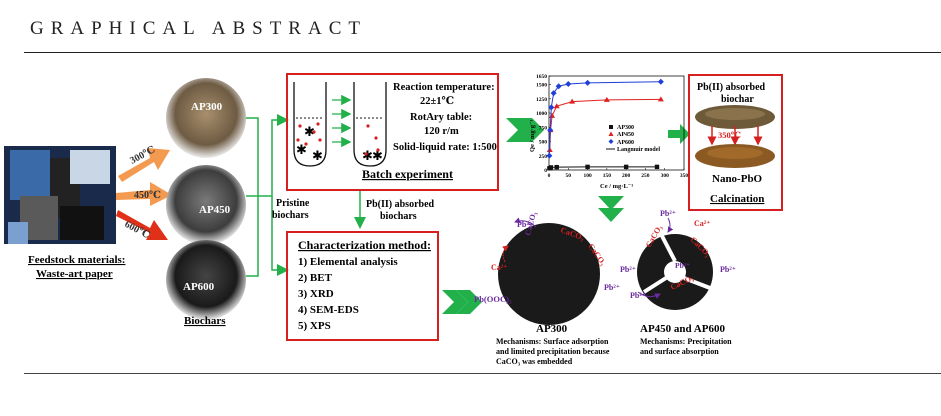 This screenshot has height=416, width=941. What do you see at coordinates (737, 99) in the screenshot?
I see `svg-text: biochar` at bounding box center [737, 99].